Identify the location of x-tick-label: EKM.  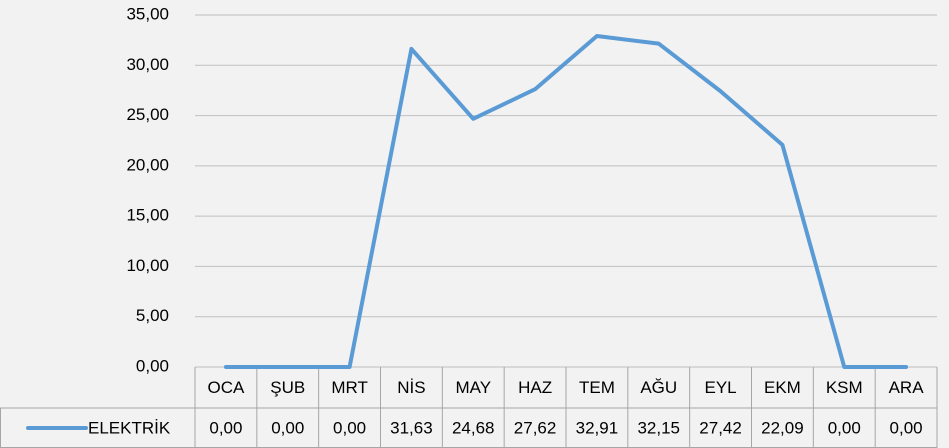
(782, 387).